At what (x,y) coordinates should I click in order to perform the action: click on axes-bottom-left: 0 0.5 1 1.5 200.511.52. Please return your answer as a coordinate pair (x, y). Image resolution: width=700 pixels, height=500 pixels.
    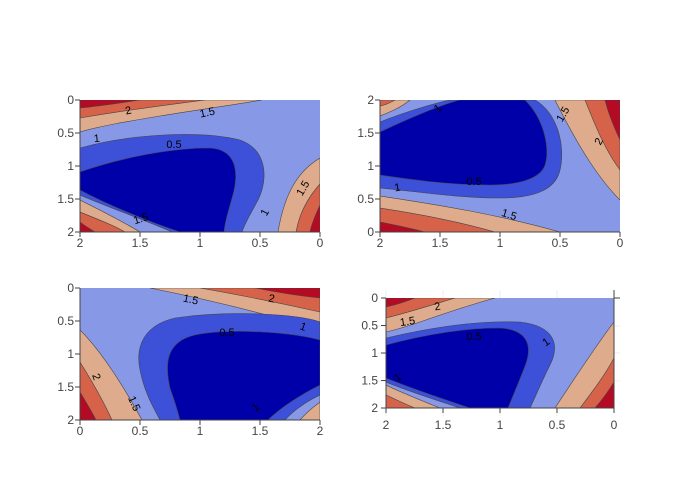
    Looking at the image, I should click on (190, 359).